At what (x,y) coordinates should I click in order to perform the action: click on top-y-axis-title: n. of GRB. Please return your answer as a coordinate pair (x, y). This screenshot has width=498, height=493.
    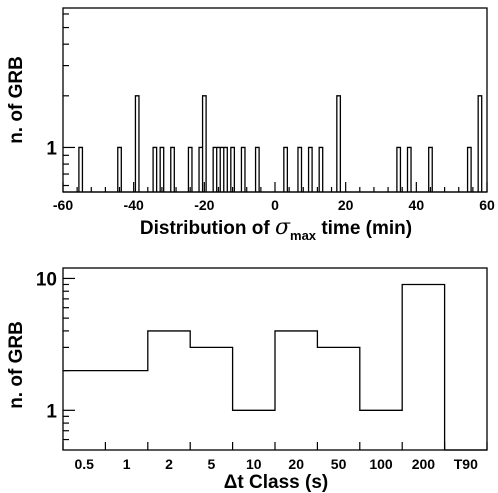
    Looking at the image, I should click on (16, 100).